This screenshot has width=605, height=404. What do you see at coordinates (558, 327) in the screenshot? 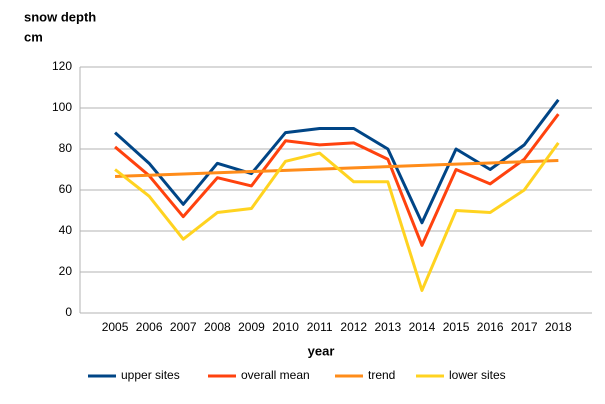
I see `x-tick-label: 2018` at bounding box center [558, 327].